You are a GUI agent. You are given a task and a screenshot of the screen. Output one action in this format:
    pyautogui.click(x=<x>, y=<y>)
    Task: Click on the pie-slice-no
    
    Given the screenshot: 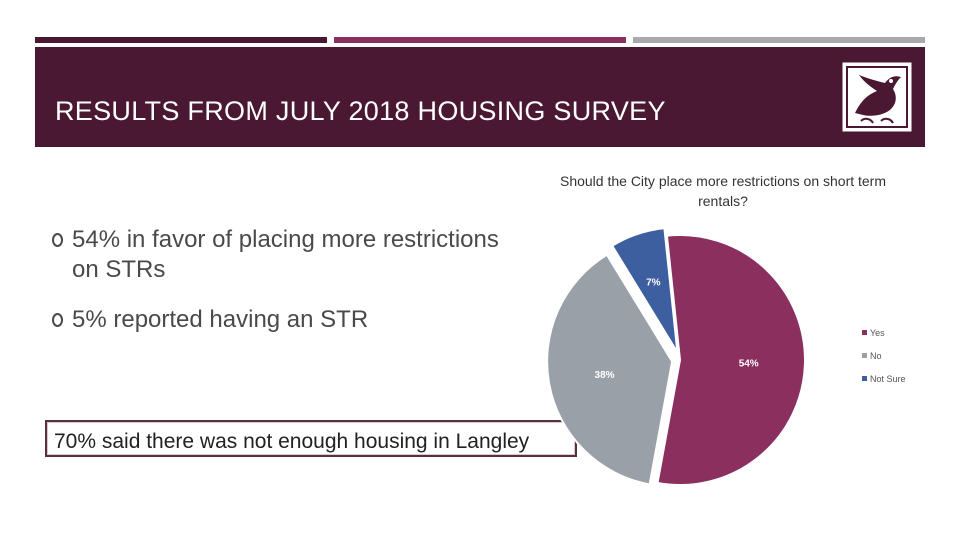 What is the action you would take?
    pyautogui.click(x=610, y=369)
    